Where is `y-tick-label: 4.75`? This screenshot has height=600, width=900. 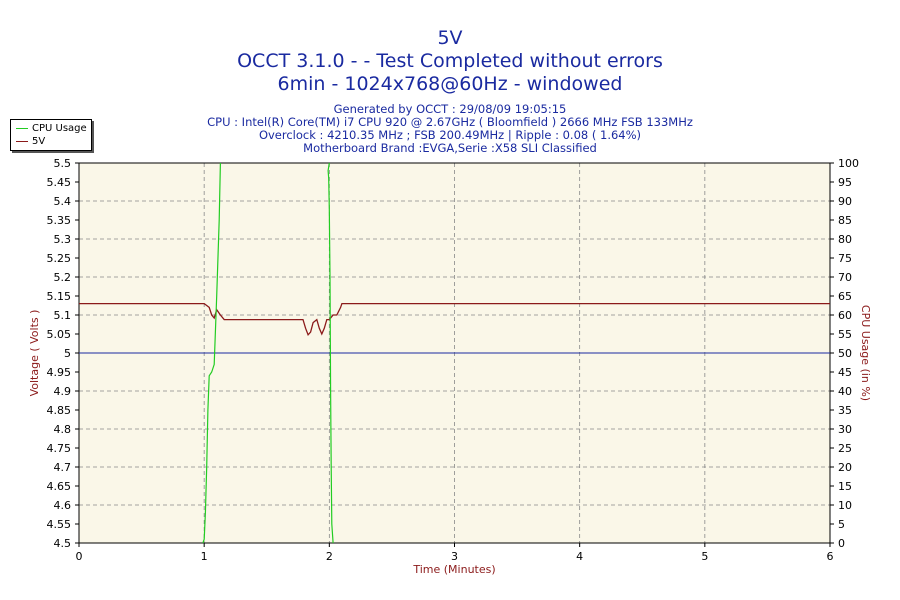
y-tick-label: 4.75 is located at coordinates (59, 448).